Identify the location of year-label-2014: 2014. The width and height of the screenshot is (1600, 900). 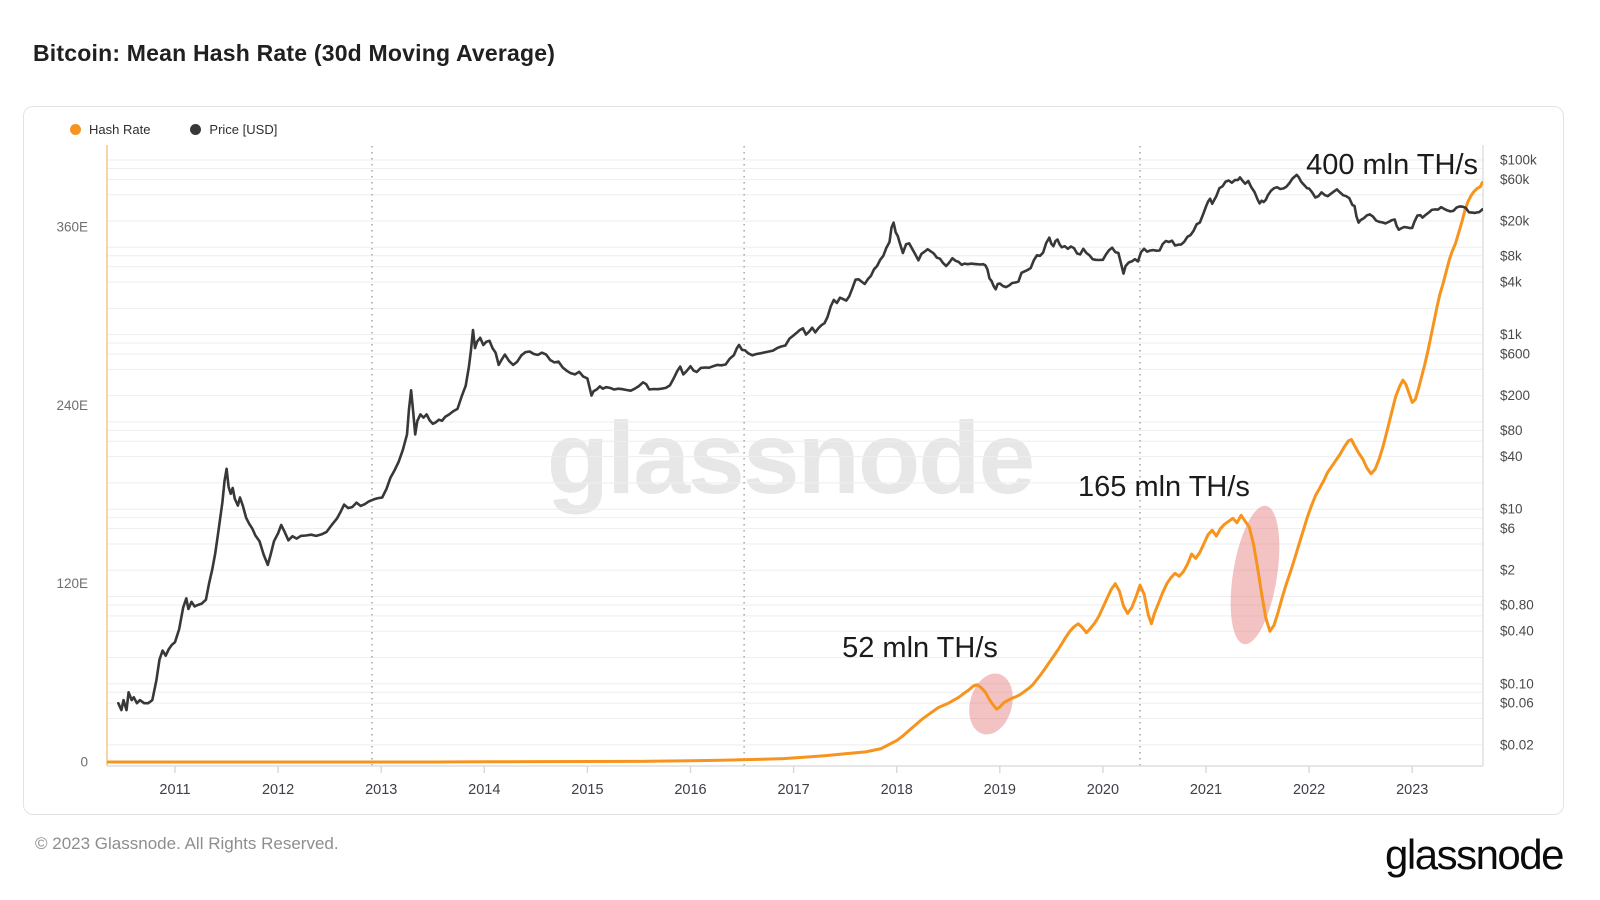
(484, 790).